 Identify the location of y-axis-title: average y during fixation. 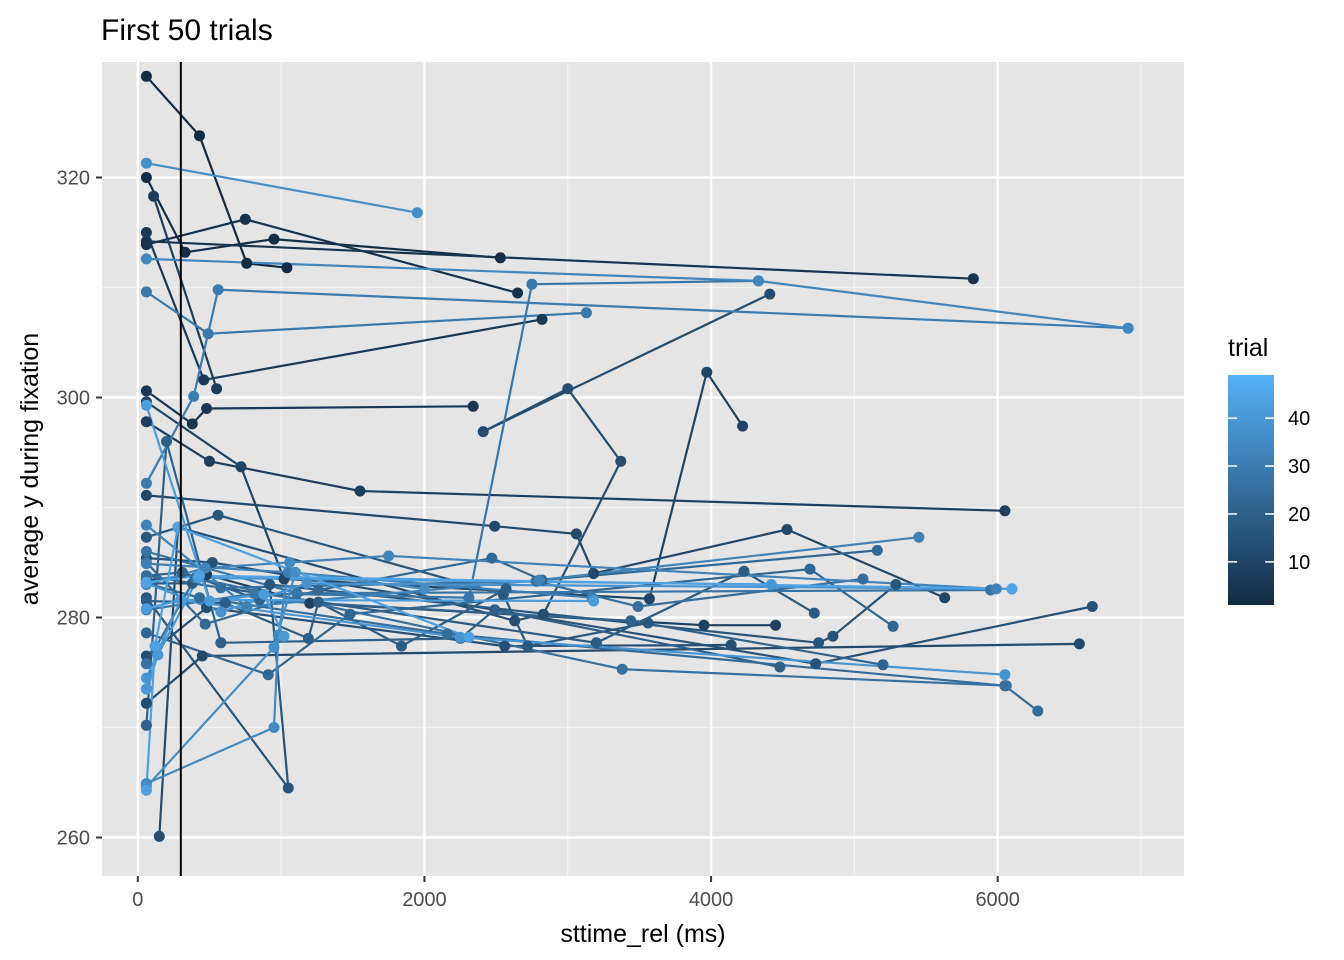
(30, 469).